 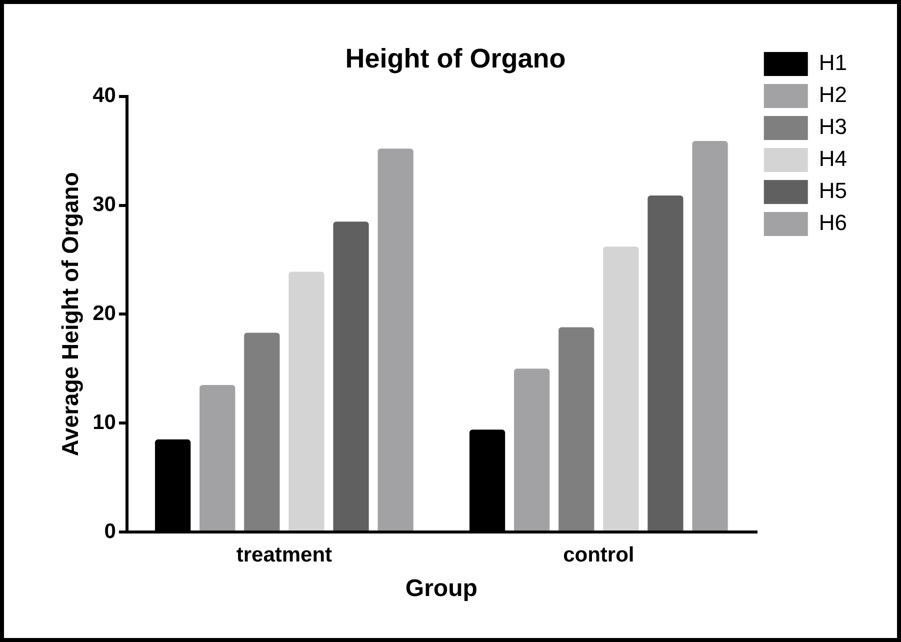 I want to click on y-axis-title: Average Height of Organo, so click(x=70, y=314).